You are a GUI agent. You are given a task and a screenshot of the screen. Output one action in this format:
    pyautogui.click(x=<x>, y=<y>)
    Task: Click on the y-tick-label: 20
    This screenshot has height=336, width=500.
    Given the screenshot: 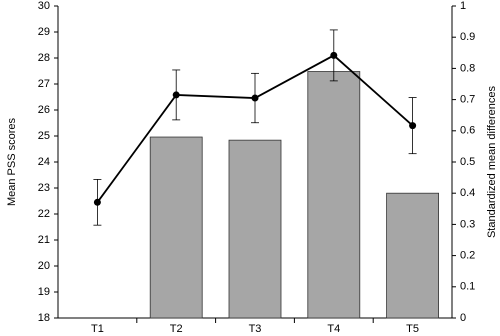 What is the action you would take?
    pyautogui.click(x=44, y=266)
    